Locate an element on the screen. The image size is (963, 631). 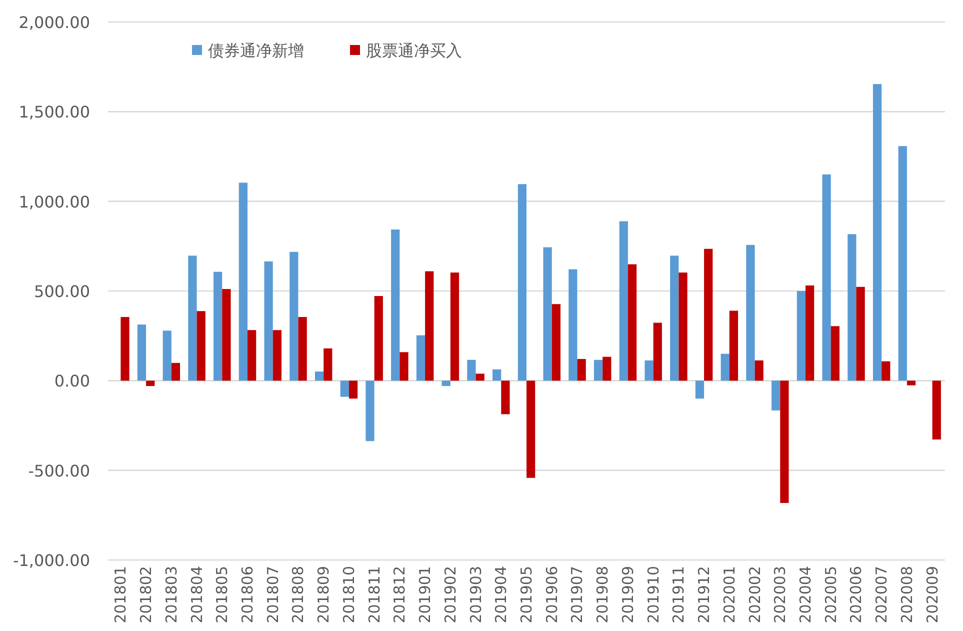
x-tick-label: 202003 is located at coordinates (780, 595).